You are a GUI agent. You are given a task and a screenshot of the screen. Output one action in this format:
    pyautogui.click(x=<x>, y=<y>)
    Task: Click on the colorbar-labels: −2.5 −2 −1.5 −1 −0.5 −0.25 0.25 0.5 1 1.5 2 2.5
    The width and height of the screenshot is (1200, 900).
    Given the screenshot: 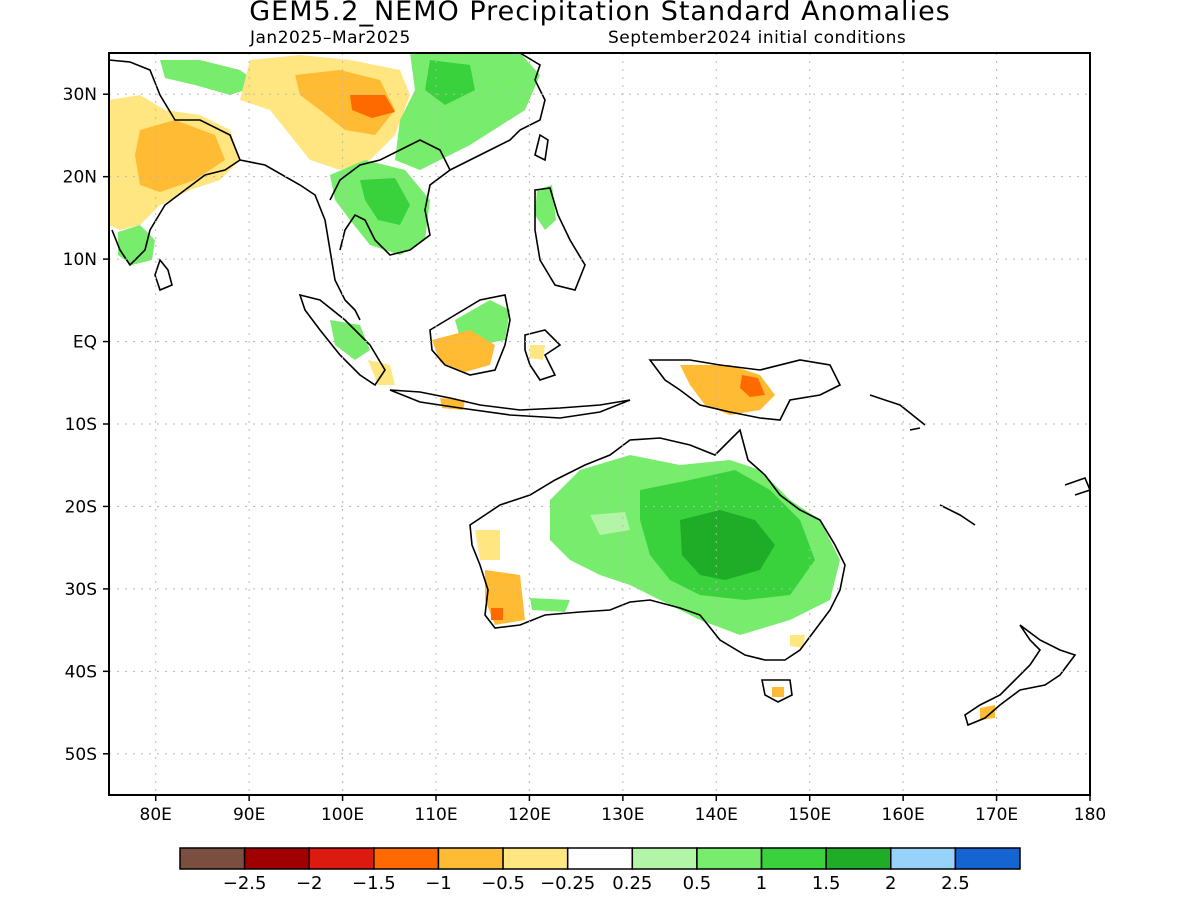 What is the action you would take?
    pyautogui.click(x=596, y=883)
    